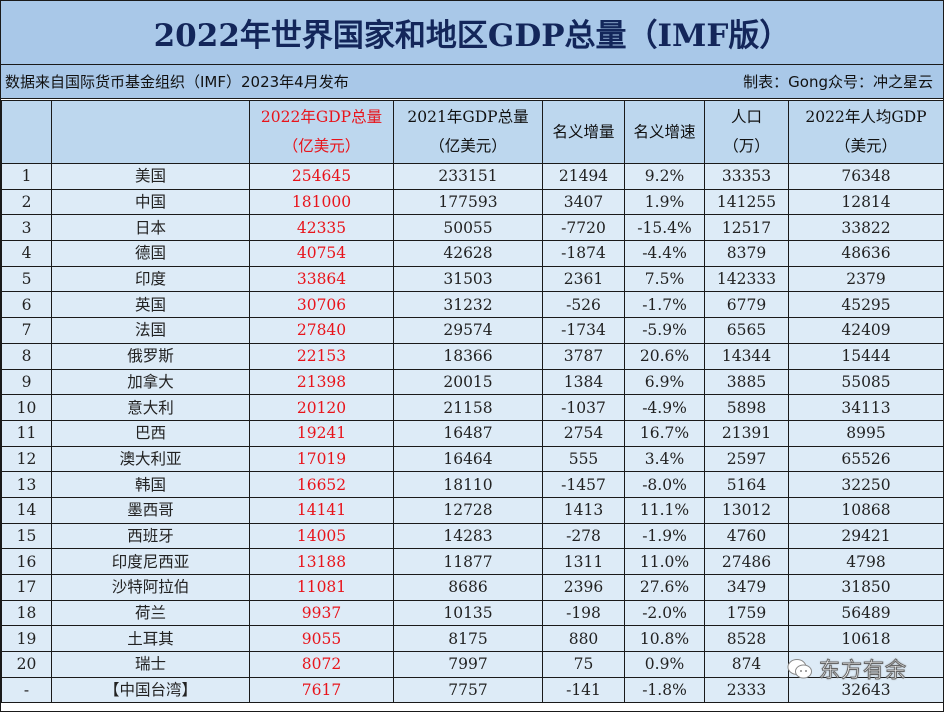 The height and width of the screenshot is (712, 944). I want to click on population-cell: 3479, so click(746, 587).